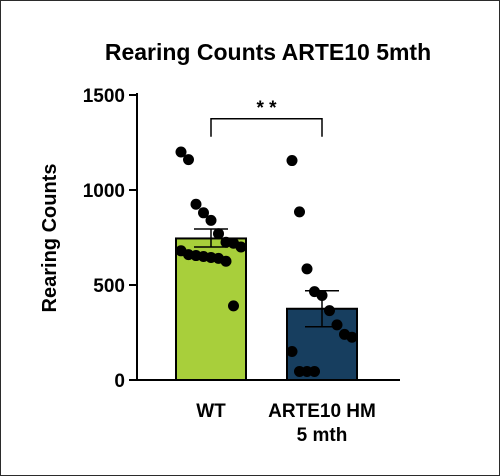 The height and width of the screenshot is (476, 500). Describe the element at coordinates (322, 411) in the screenshot. I see `x-tick-label: ARTE10 HM` at that location.